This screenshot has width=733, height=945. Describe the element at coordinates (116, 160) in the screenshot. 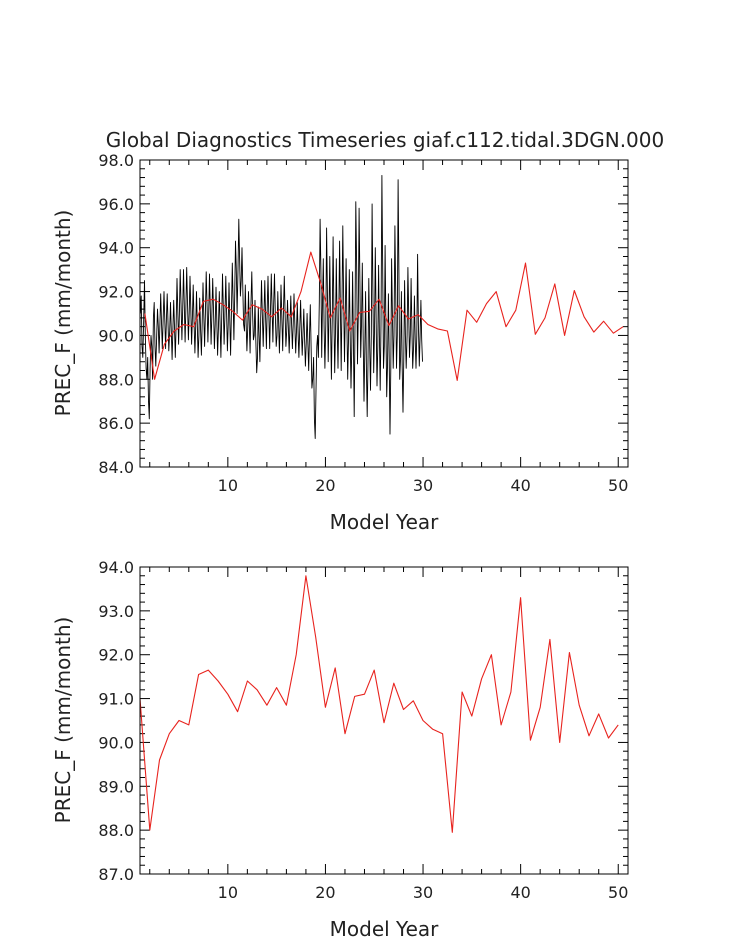

I see `y-tick-label: 98.0` at that location.